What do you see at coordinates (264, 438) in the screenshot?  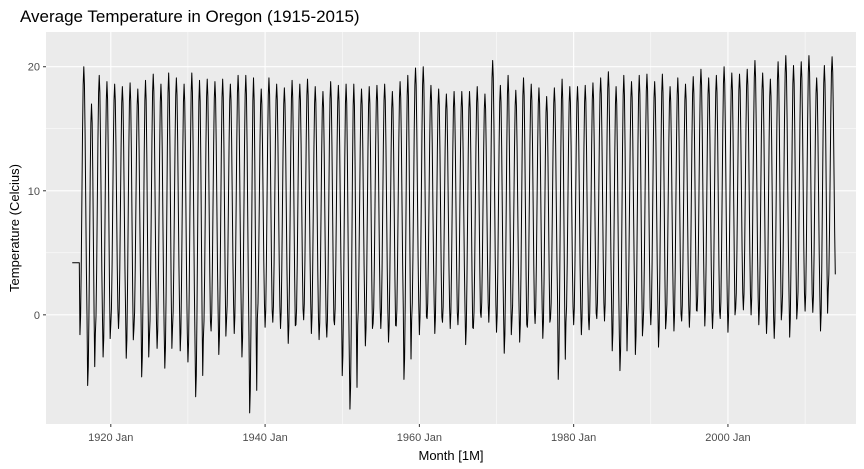 I see `x-tick-label: 1940 Jan` at bounding box center [264, 438].